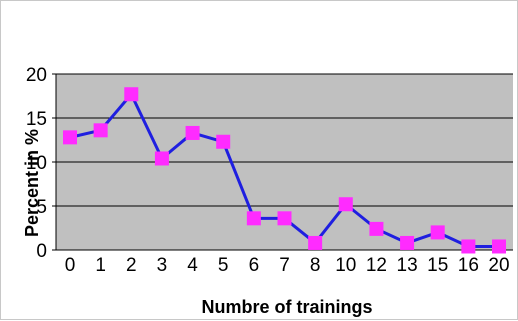 The width and height of the screenshot is (518, 321). What do you see at coordinates (437, 265) in the screenshot?
I see `x-tick-label: 15` at bounding box center [437, 265].